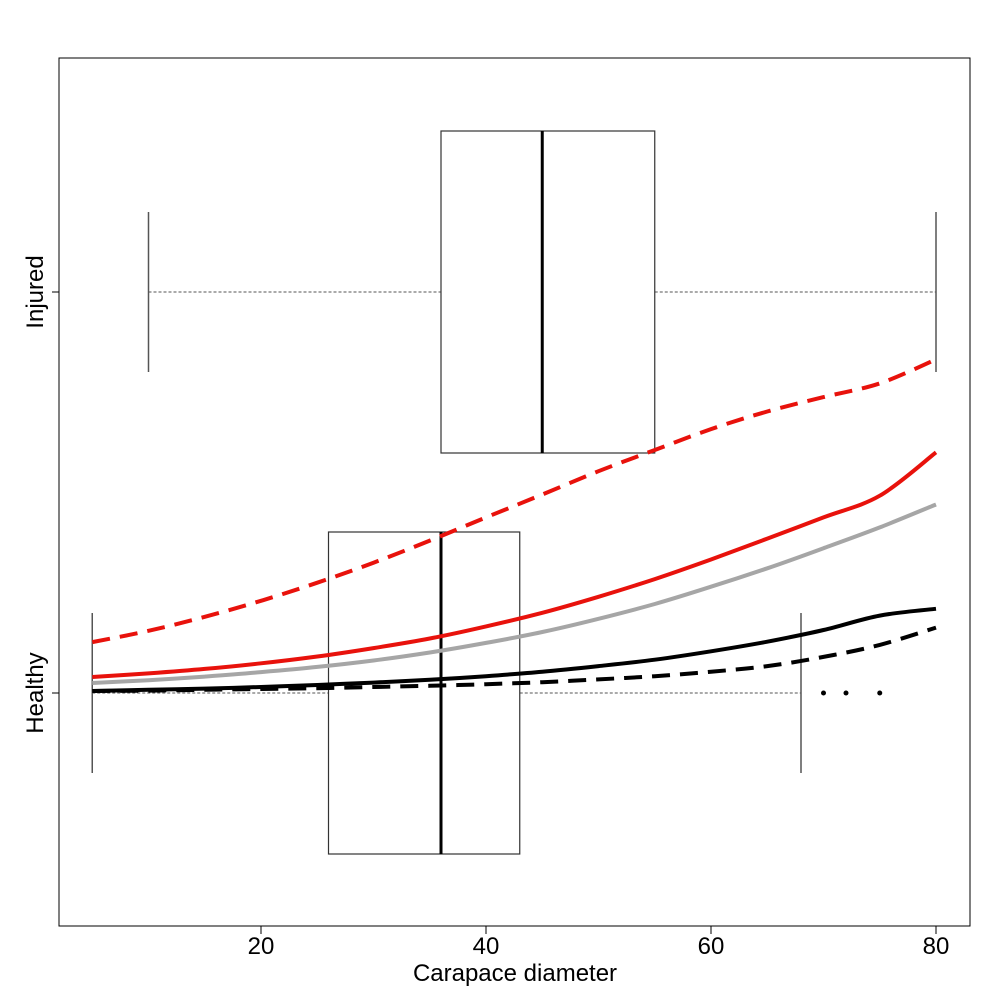  Describe the element at coordinates (35, 291) in the screenshot. I see `y-tick-label-injured: Injured` at that location.